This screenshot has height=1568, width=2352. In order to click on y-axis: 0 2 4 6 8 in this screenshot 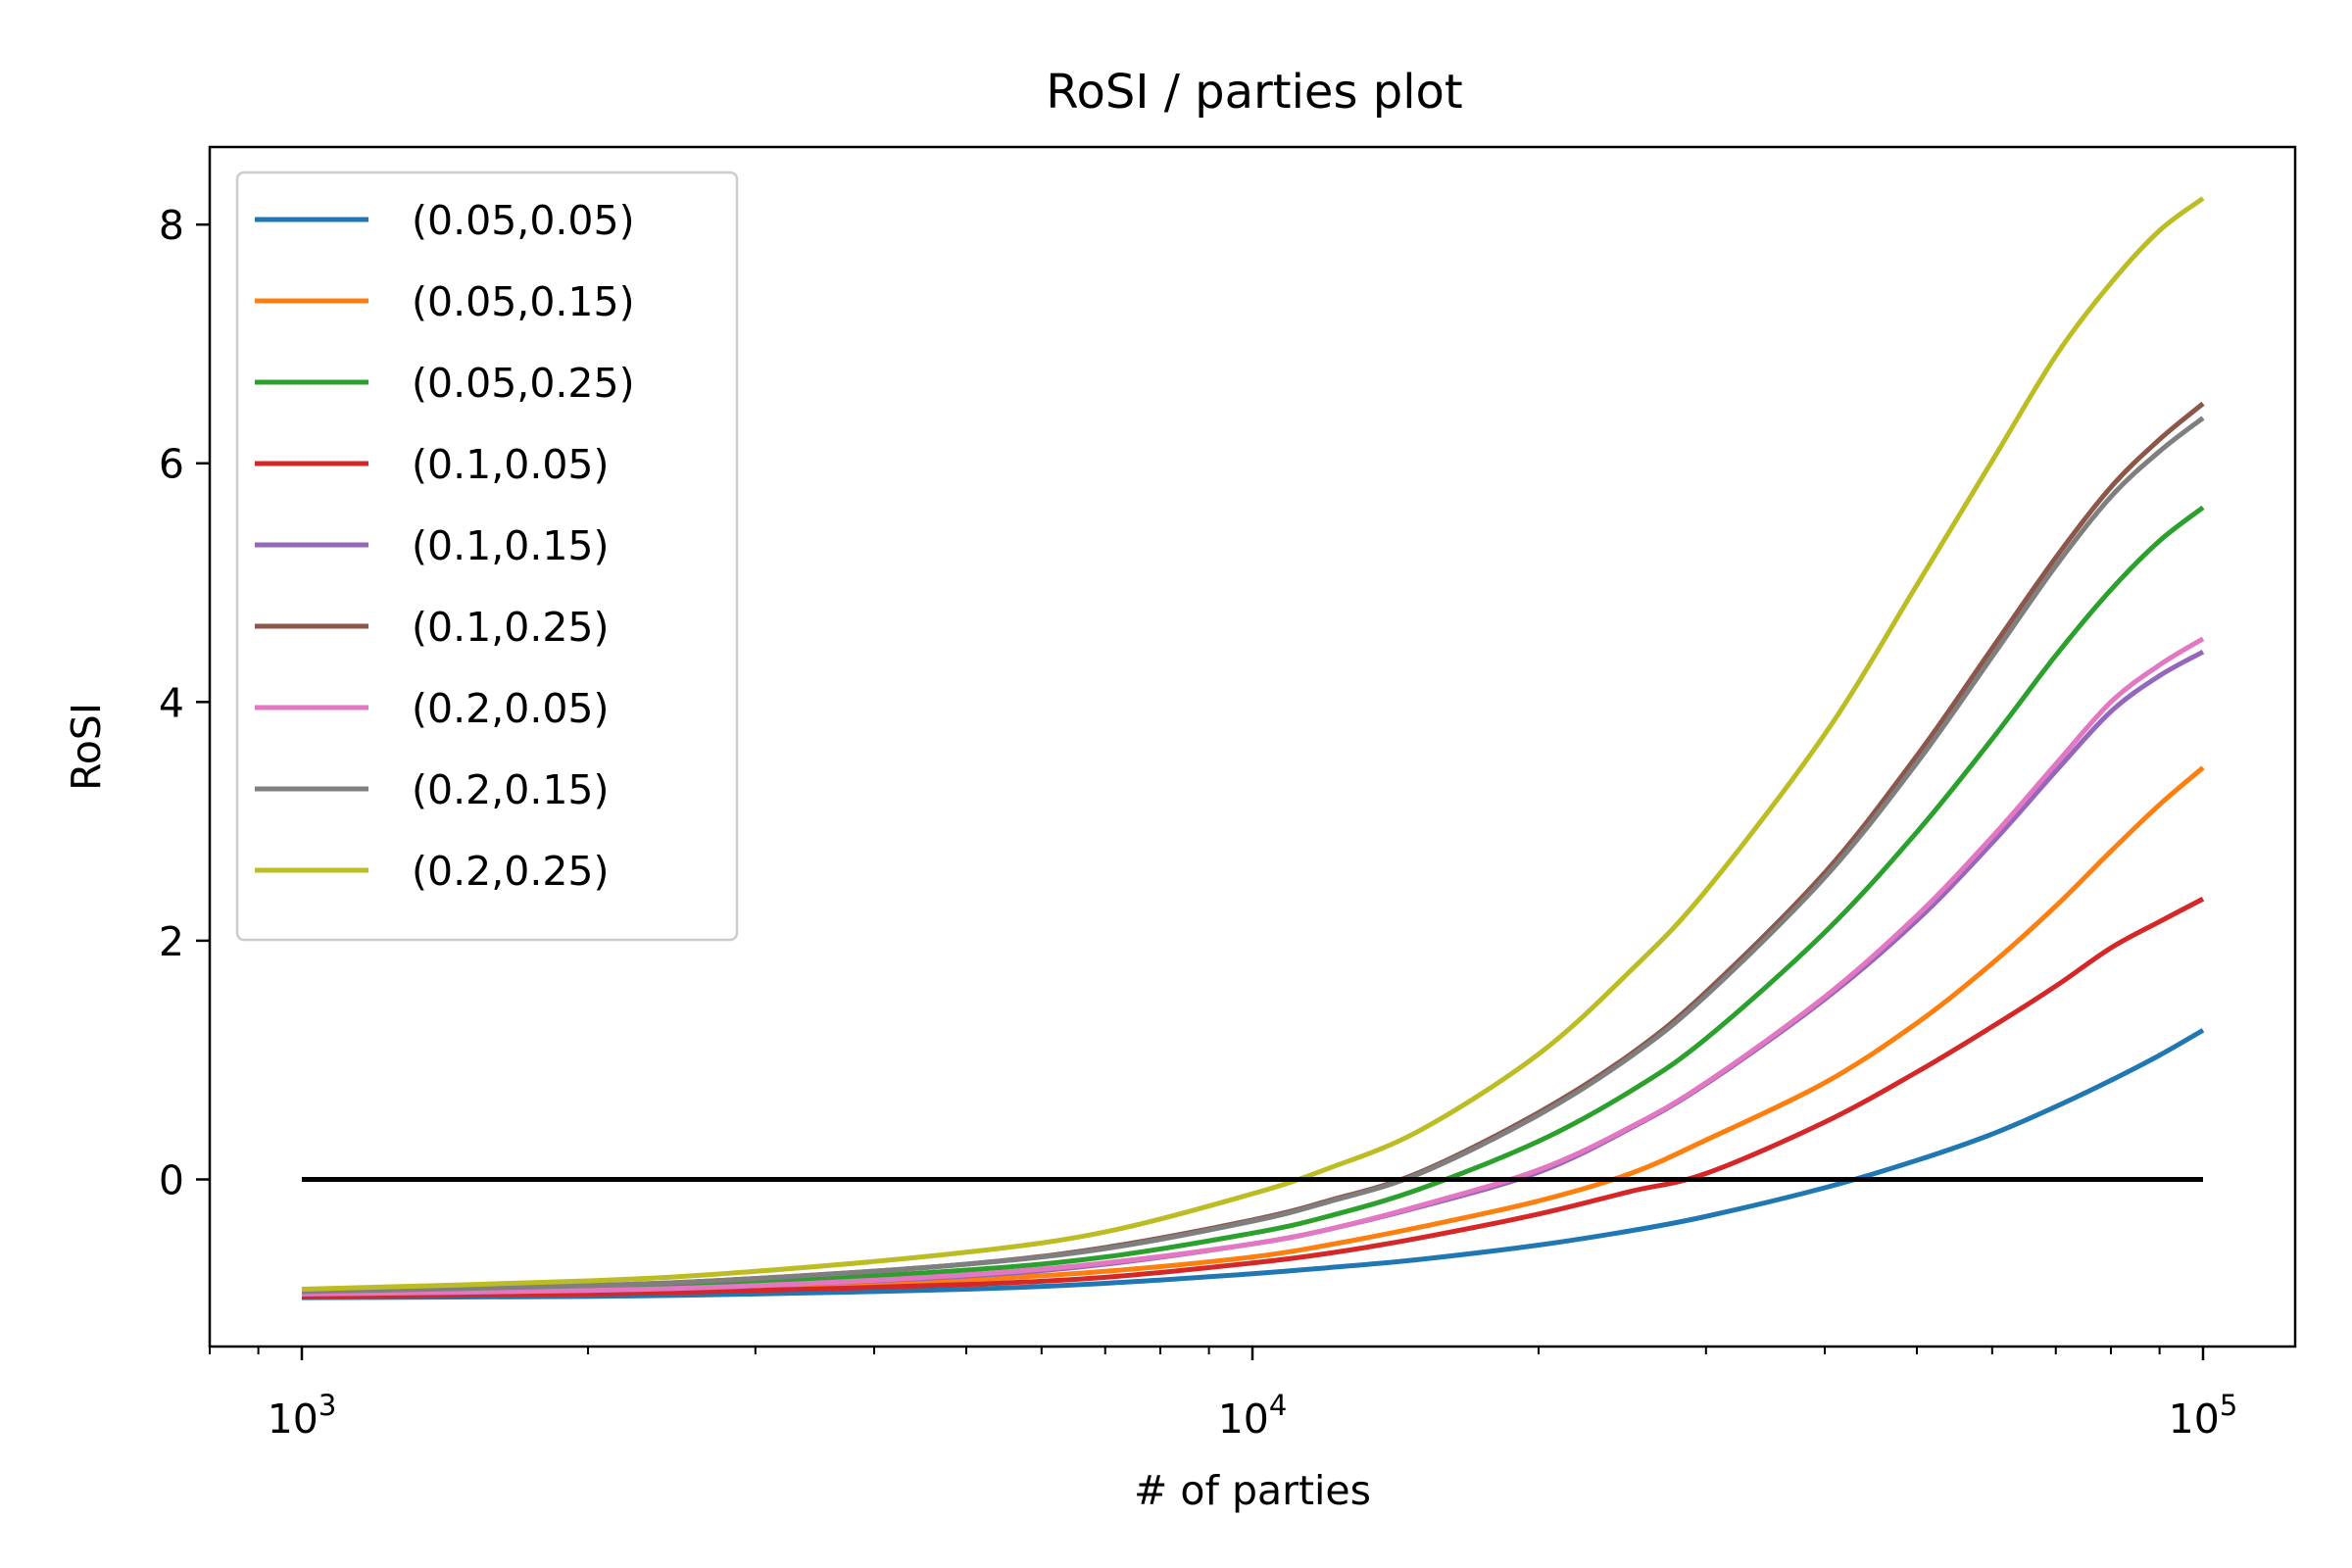, I will do `click(184, 702)`.